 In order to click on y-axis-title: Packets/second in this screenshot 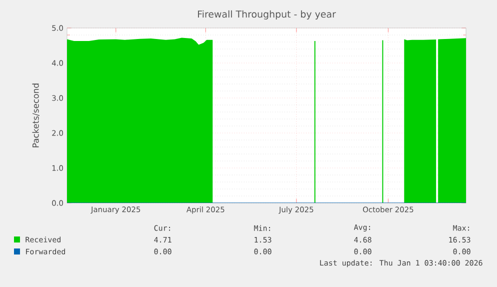, I will do `click(36, 116)`.